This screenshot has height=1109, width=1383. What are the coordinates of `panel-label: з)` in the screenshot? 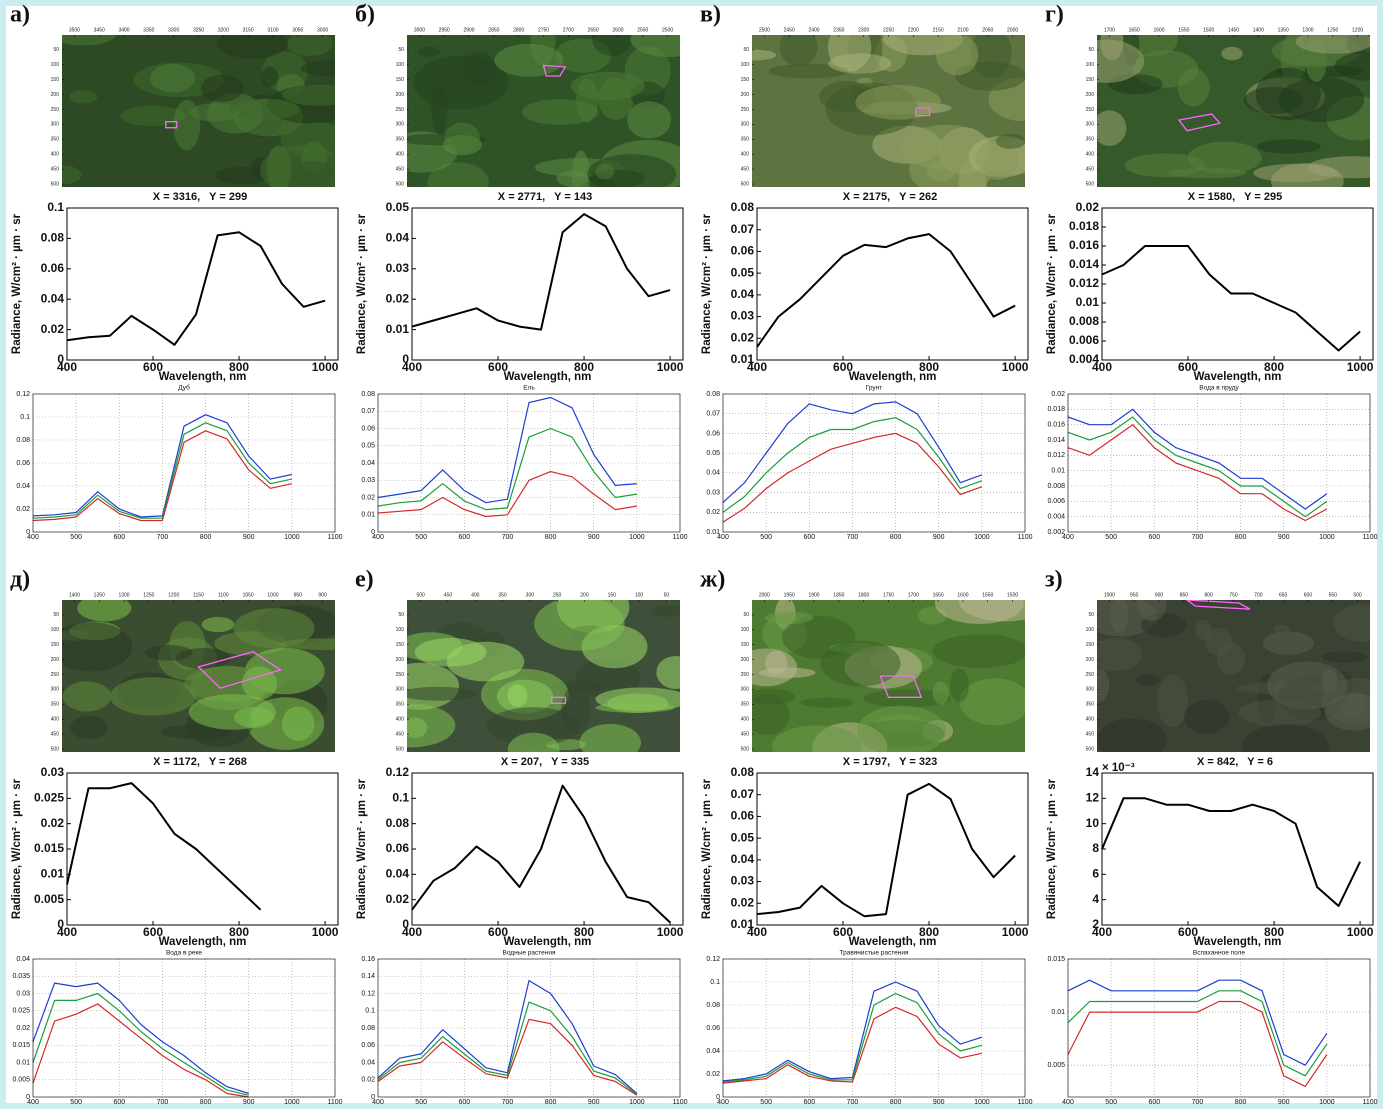 It's located at (1054, 580).